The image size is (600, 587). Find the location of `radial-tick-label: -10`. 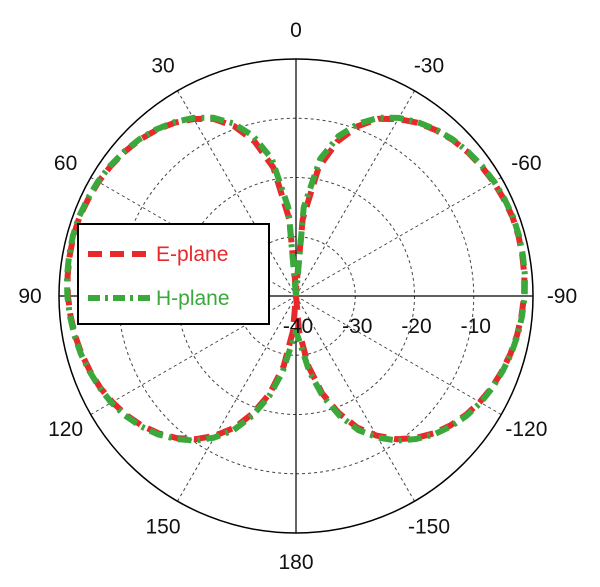

radial-tick-label: -10 is located at coordinates (476, 326).